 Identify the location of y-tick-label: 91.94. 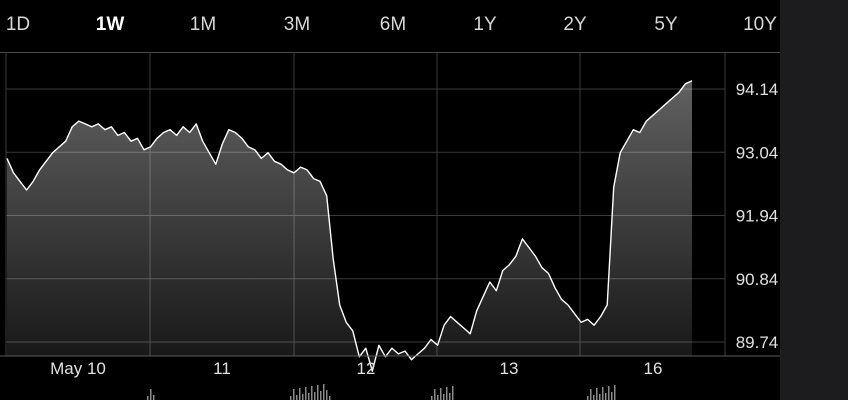
(757, 216).